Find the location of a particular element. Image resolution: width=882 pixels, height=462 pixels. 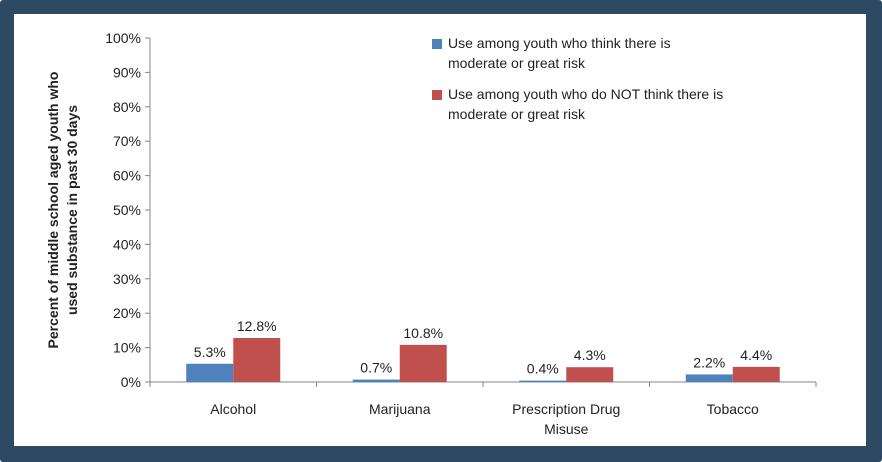

data-label: 0.4% is located at coordinates (543, 369).